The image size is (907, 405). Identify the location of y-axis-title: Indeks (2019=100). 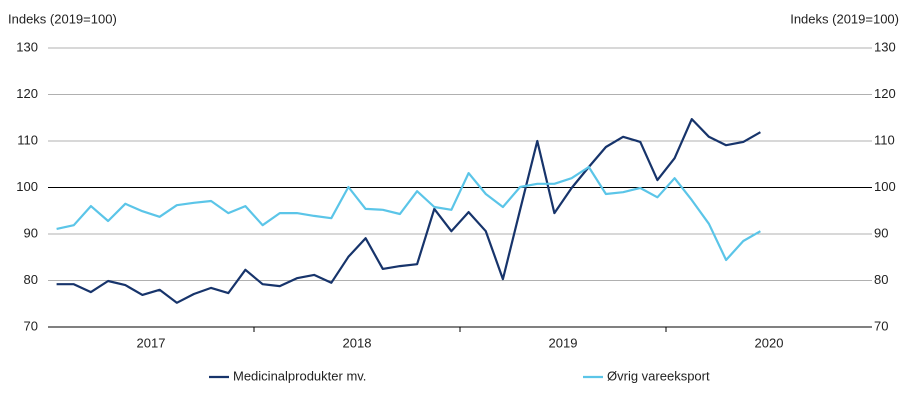
(62, 18).